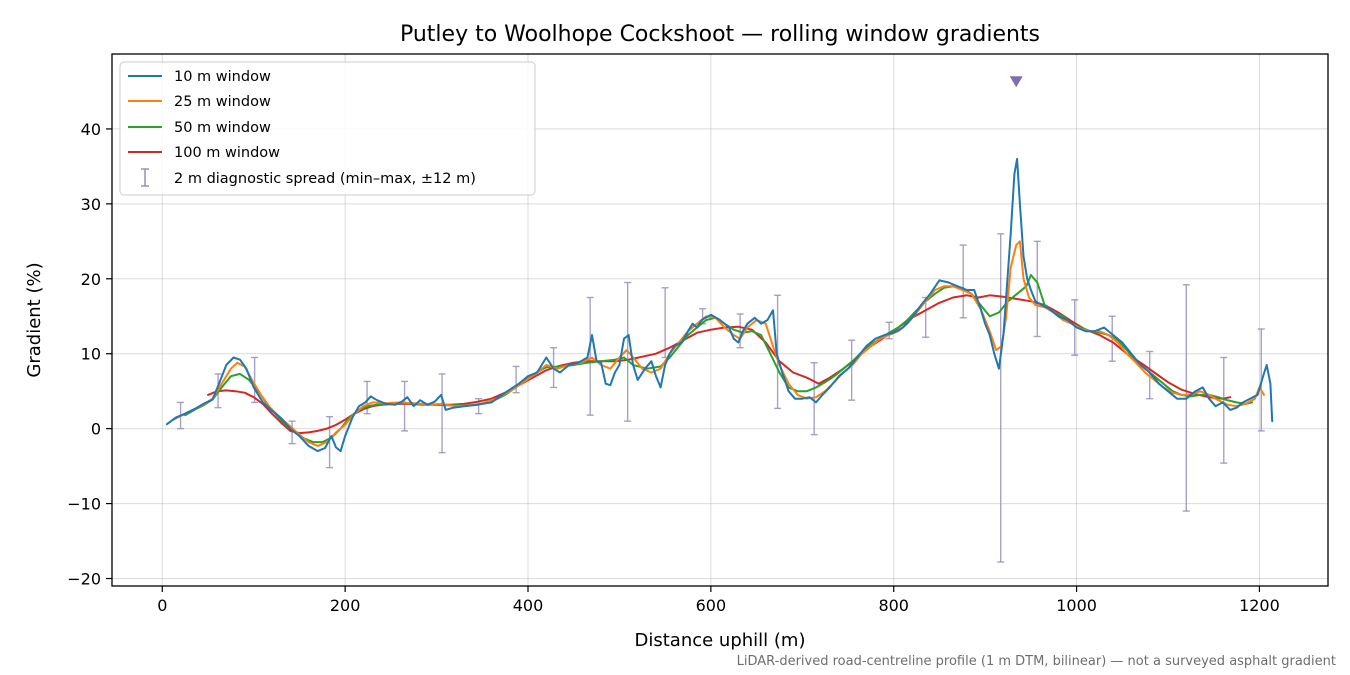 The height and width of the screenshot is (675, 1350). Describe the element at coordinates (893, 605) in the screenshot. I see `x-tick-label: 800` at that location.